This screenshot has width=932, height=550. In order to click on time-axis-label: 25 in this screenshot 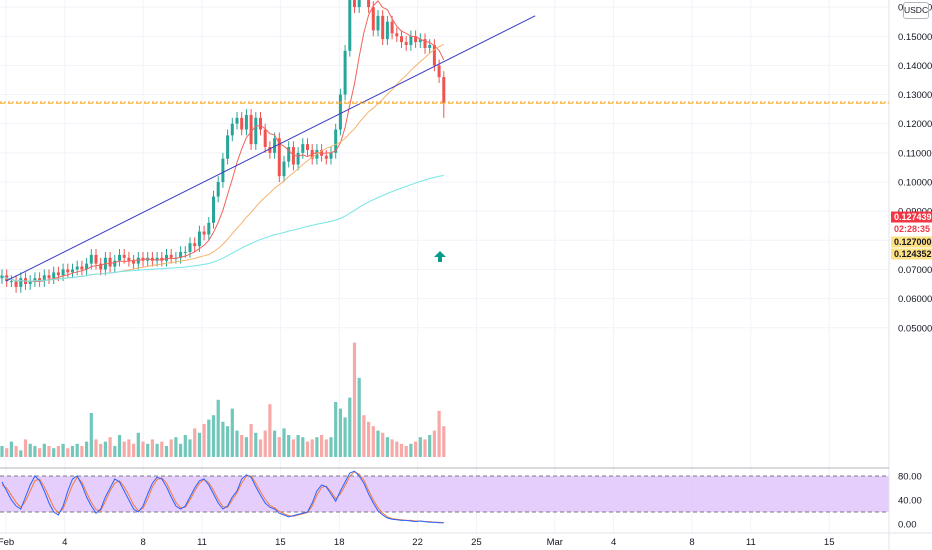, I will do `click(476, 542)`.